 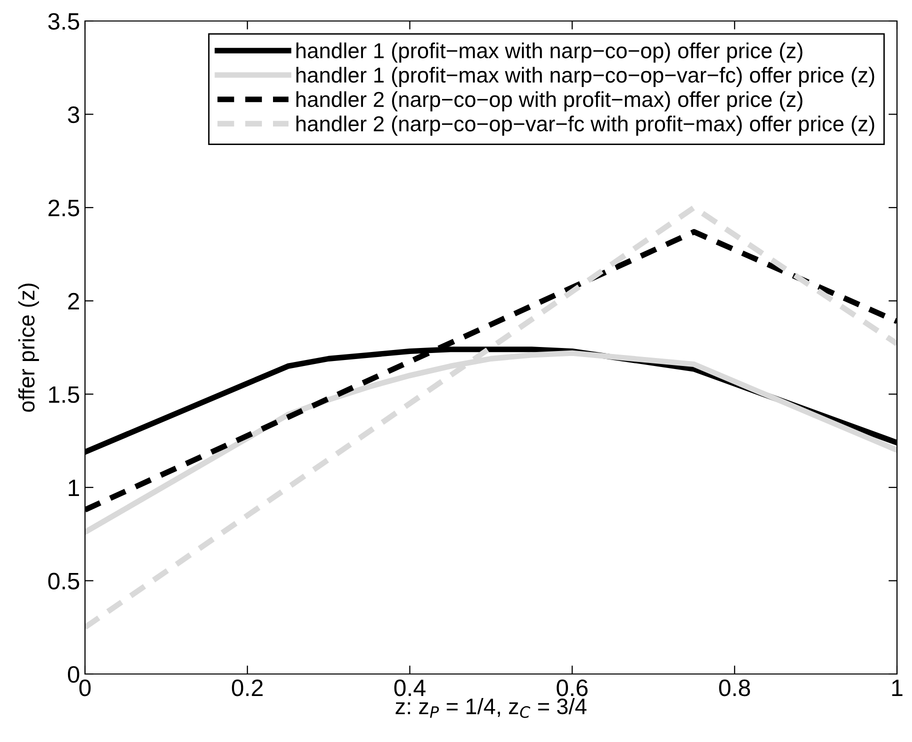 What do you see at coordinates (585, 76) in the screenshot?
I see `legend-label: handler 1 (profit−max with narp−co−op−var−fc) offer price (z)` at bounding box center [585, 76].